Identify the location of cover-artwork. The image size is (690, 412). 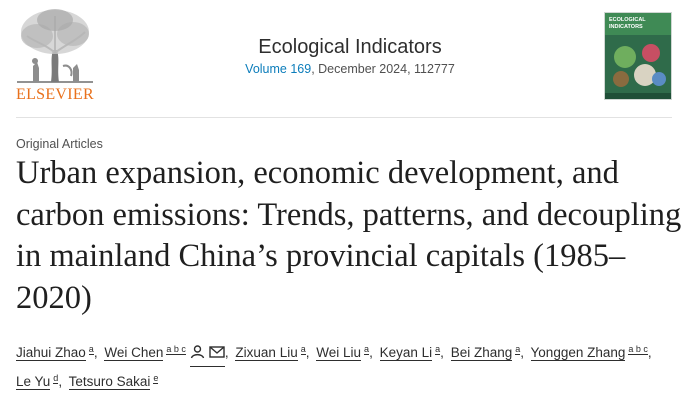
(638, 56).